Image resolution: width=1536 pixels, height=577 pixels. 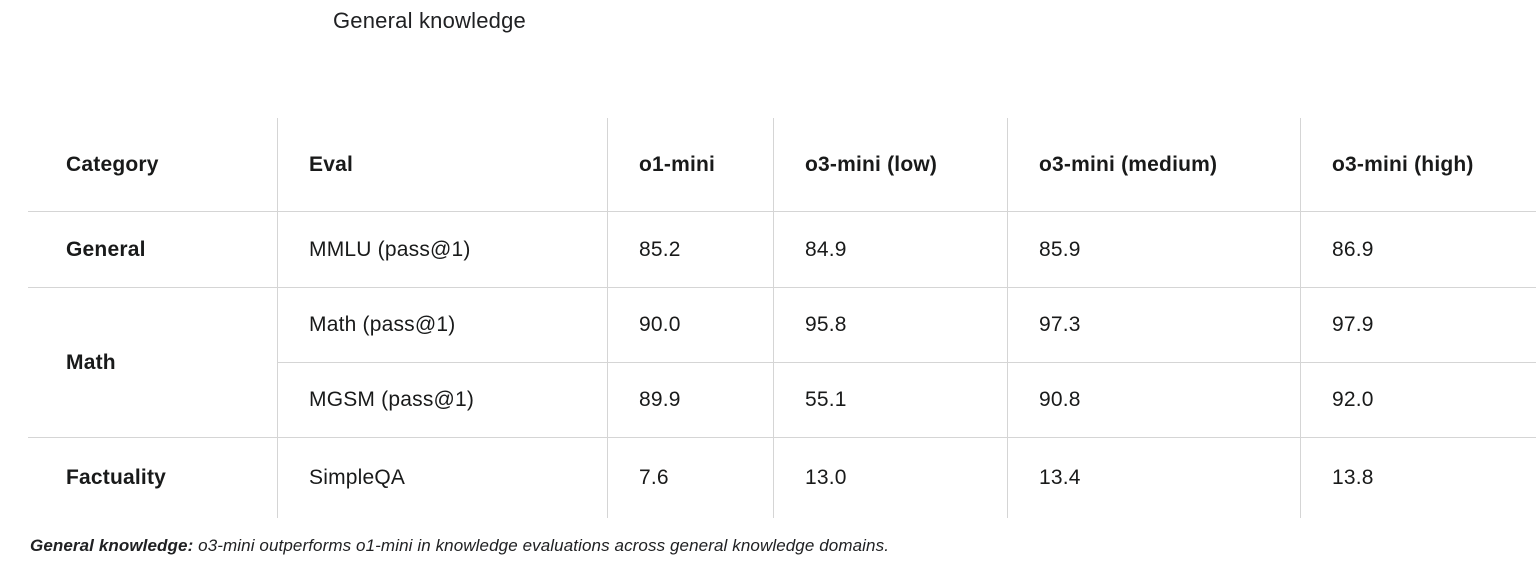 What do you see at coordinates (442, 165) in the screenshot?
I see `column-header-eval: Eval` at bounding box center [442, 165].